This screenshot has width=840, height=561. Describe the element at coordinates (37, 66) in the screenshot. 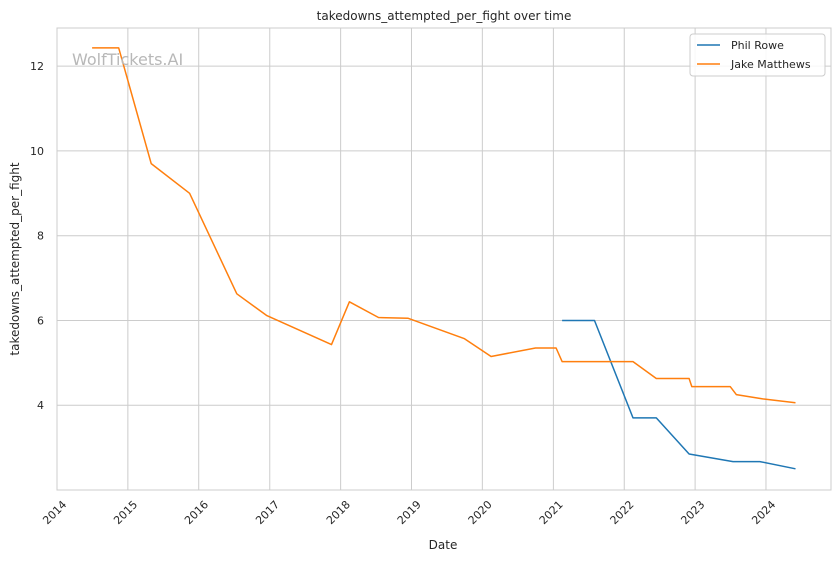

I see `y-tick-label: 12` at that location.